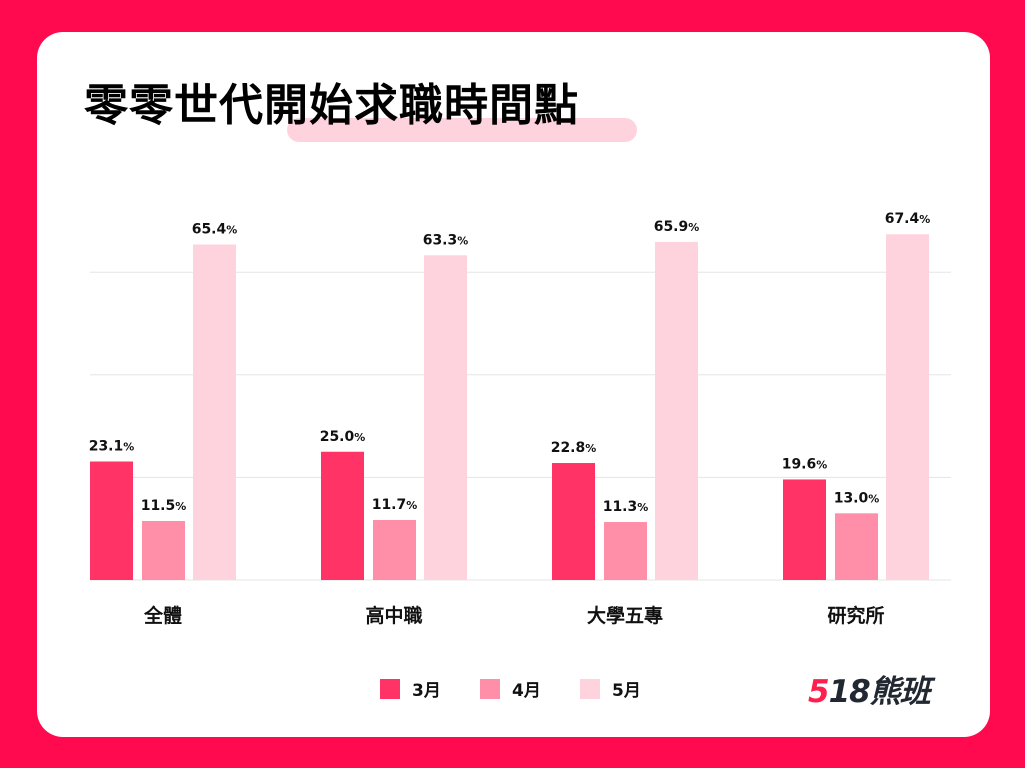  I want to click on data-label: 65.4%, so click(215, 229).